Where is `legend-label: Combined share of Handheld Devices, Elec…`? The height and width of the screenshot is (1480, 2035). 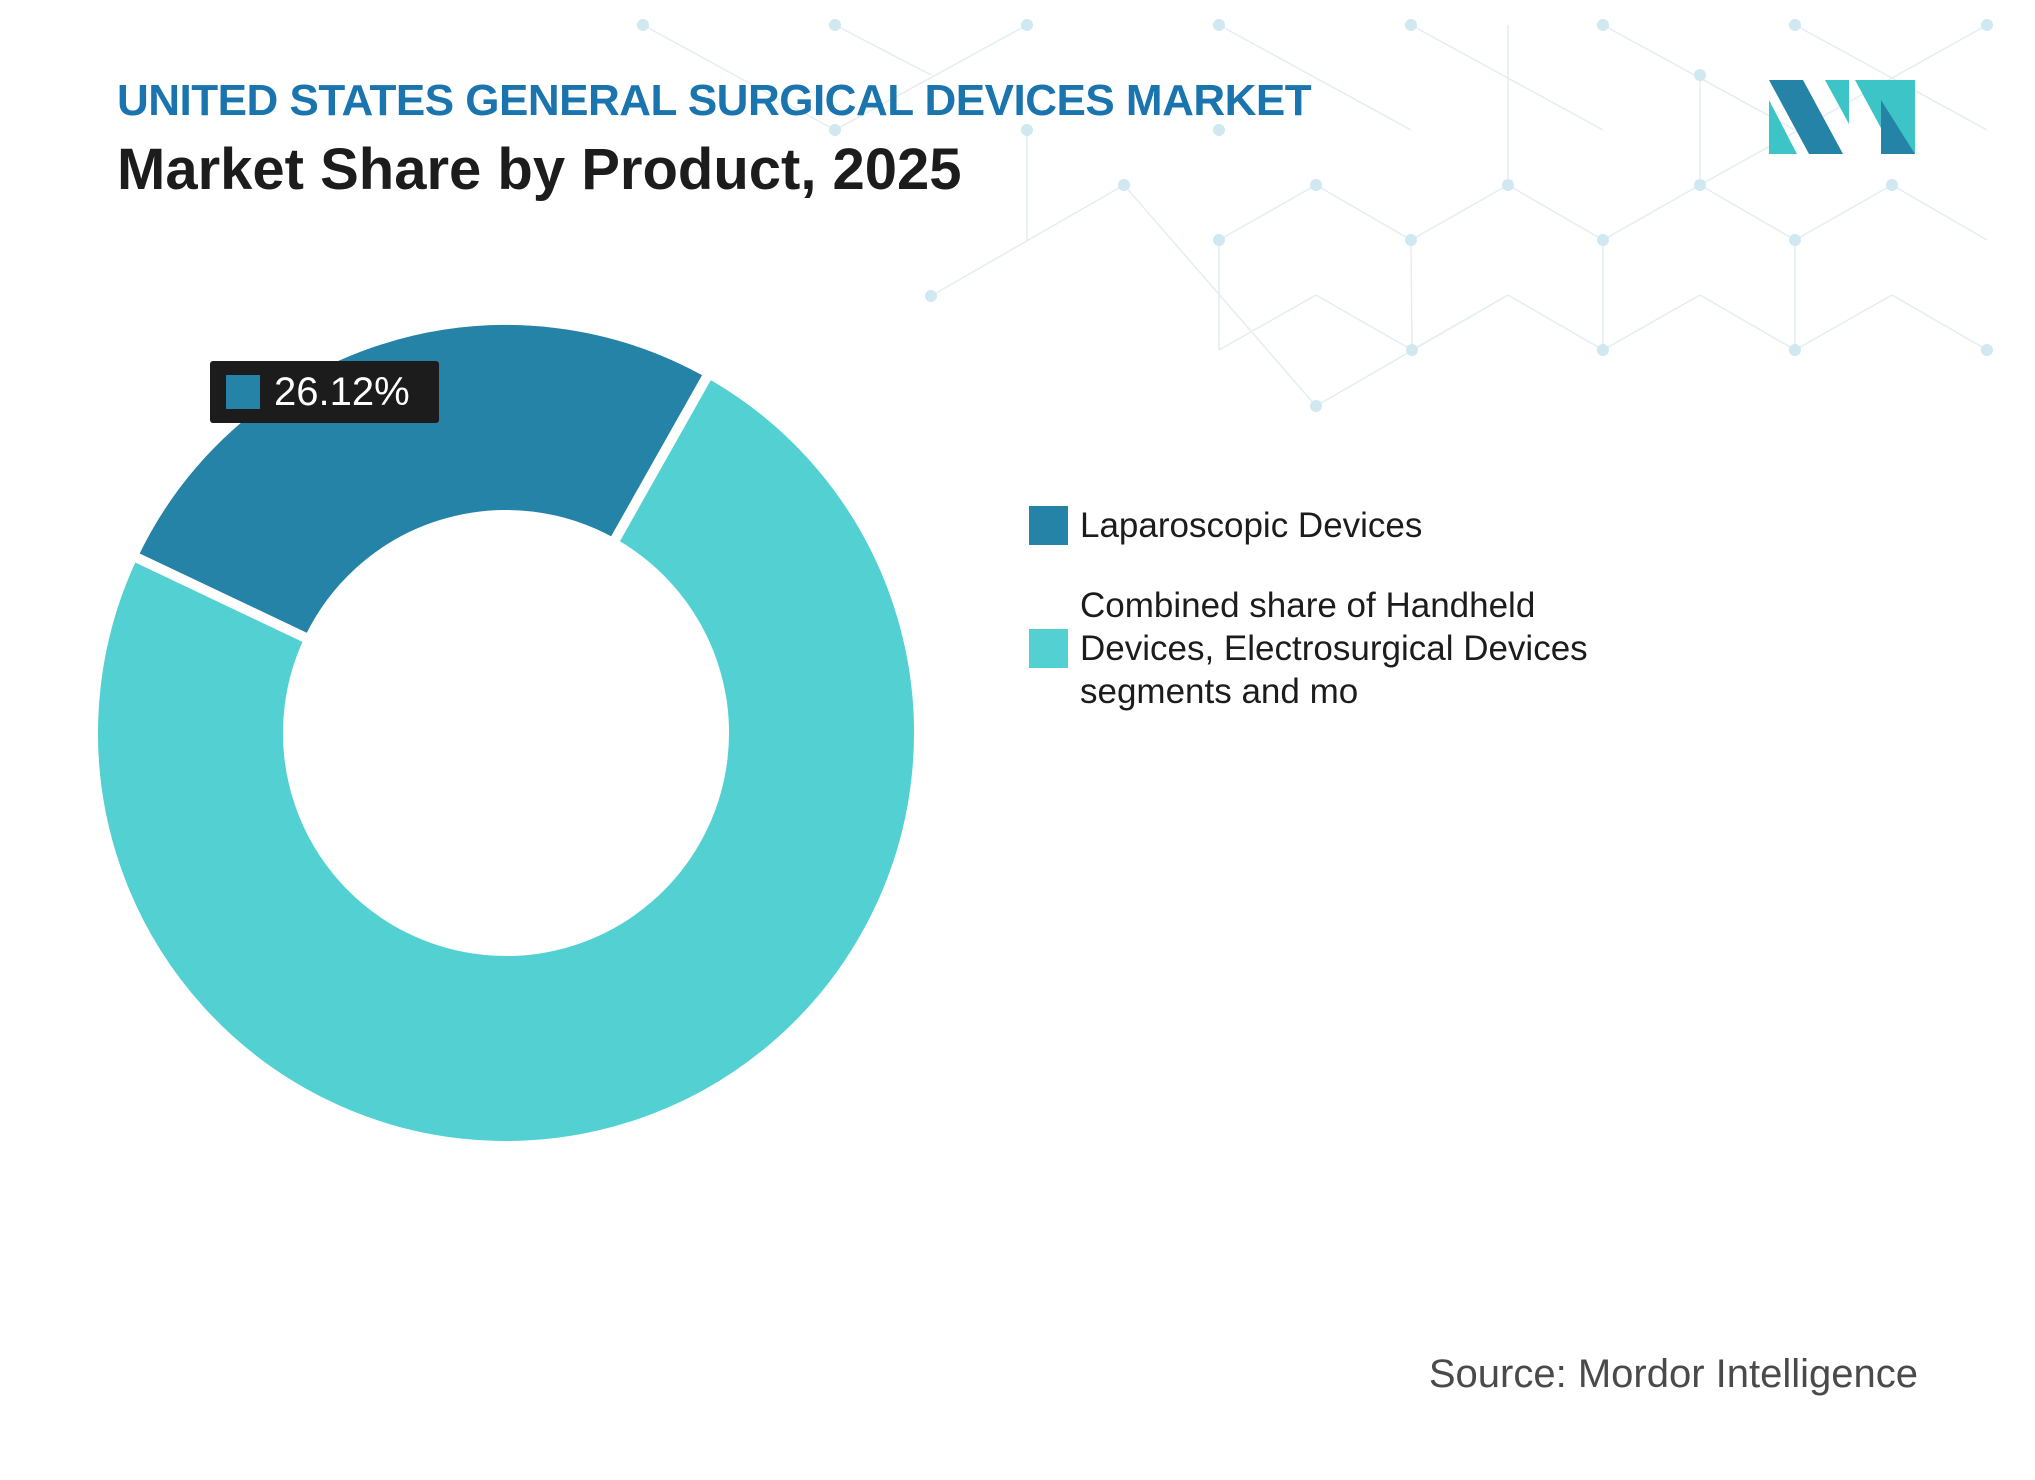
legend-label: Combined share of Handheld Devices, Elec… is located at coordinates (1334, 648).